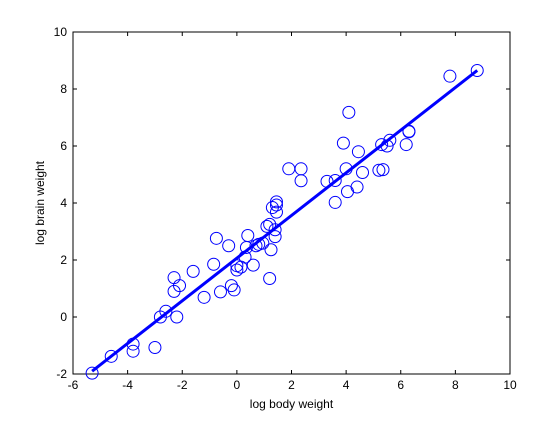  I want to click on x-axis-label: log body weight, so click(292, 404).